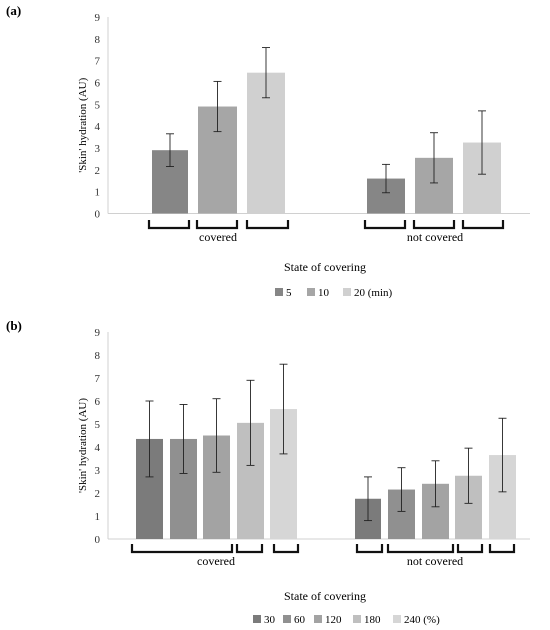 Image resolution: width=550 pixels, height=630 pixels. Describe the element at coordinates (98, 471) in the screenshot. I see `panel-b-y-tick-label: 3` at that location.